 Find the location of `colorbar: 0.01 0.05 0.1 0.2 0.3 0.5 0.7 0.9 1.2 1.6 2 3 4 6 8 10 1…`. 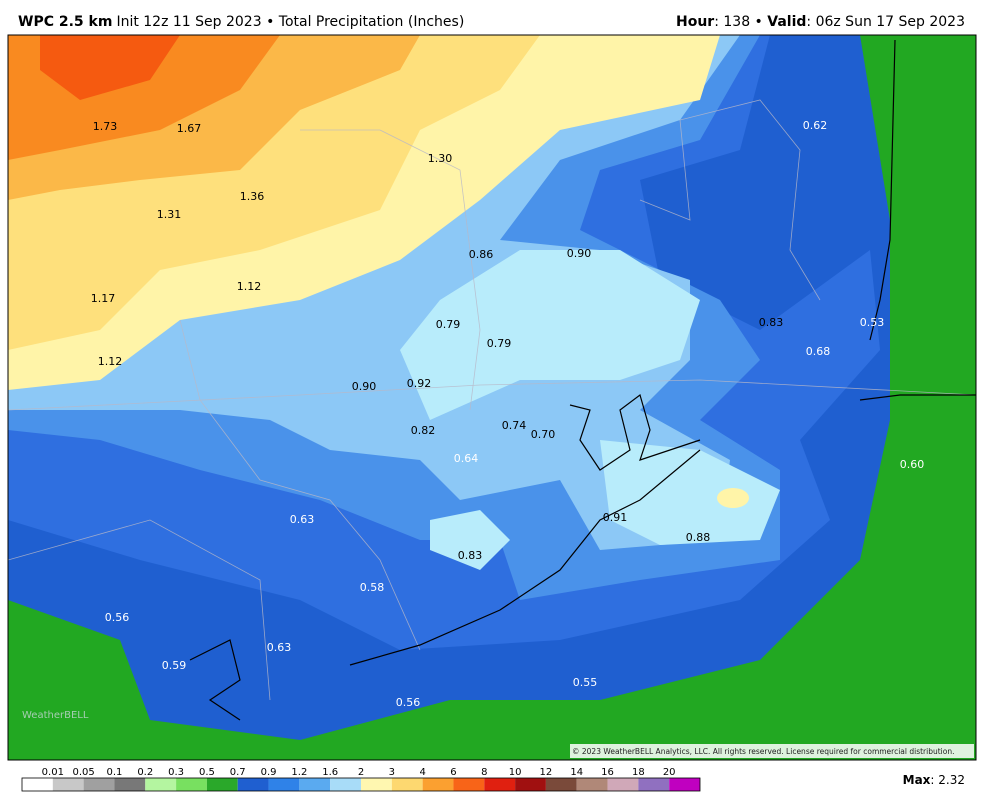

colorbar: 0.01 0.05 0.1 0.2 0.3 0.5 0.7 0.9 1.2 1.6 2 3 4 6 8 10 1… is located at coordinates (361, 779).